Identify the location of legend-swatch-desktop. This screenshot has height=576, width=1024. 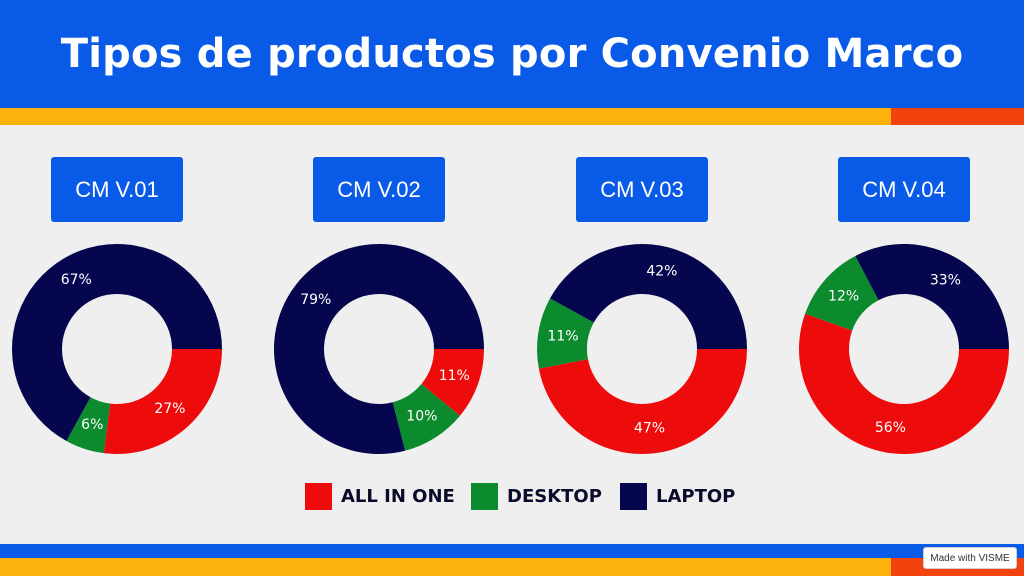
(484, 496).